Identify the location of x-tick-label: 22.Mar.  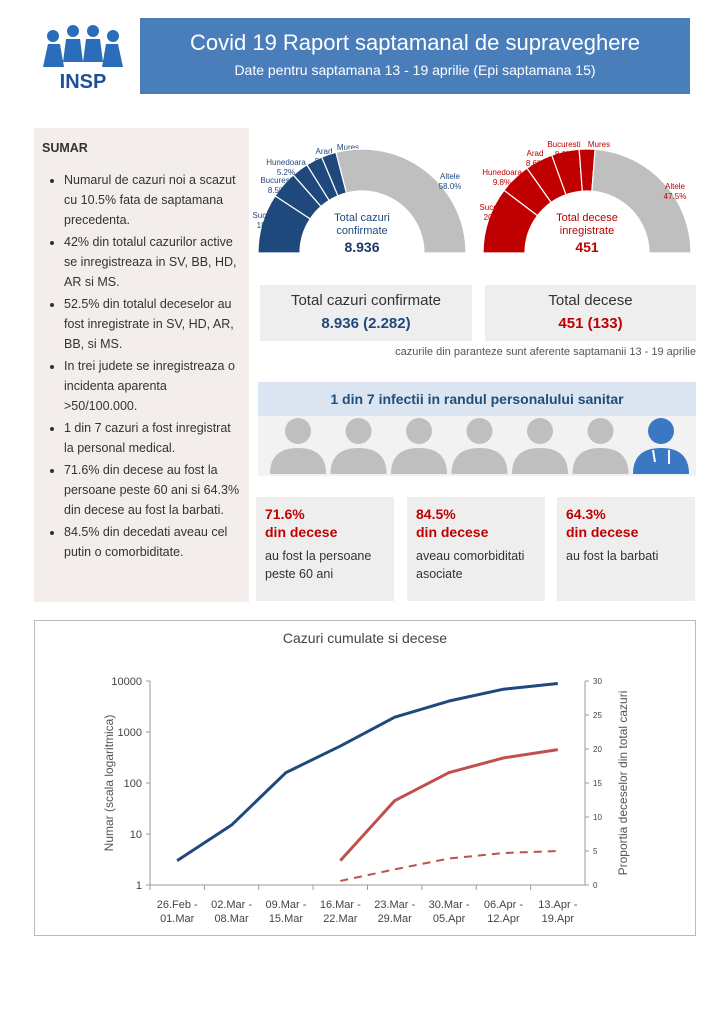
(340, 919).